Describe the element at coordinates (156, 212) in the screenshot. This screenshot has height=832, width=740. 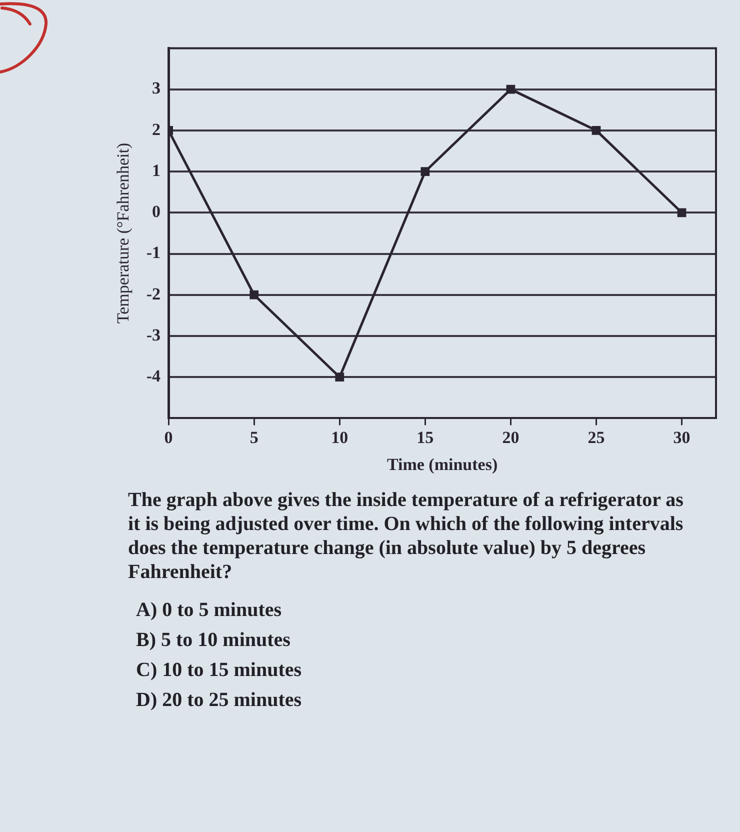
I see `y-tick-label: 0` at that location.